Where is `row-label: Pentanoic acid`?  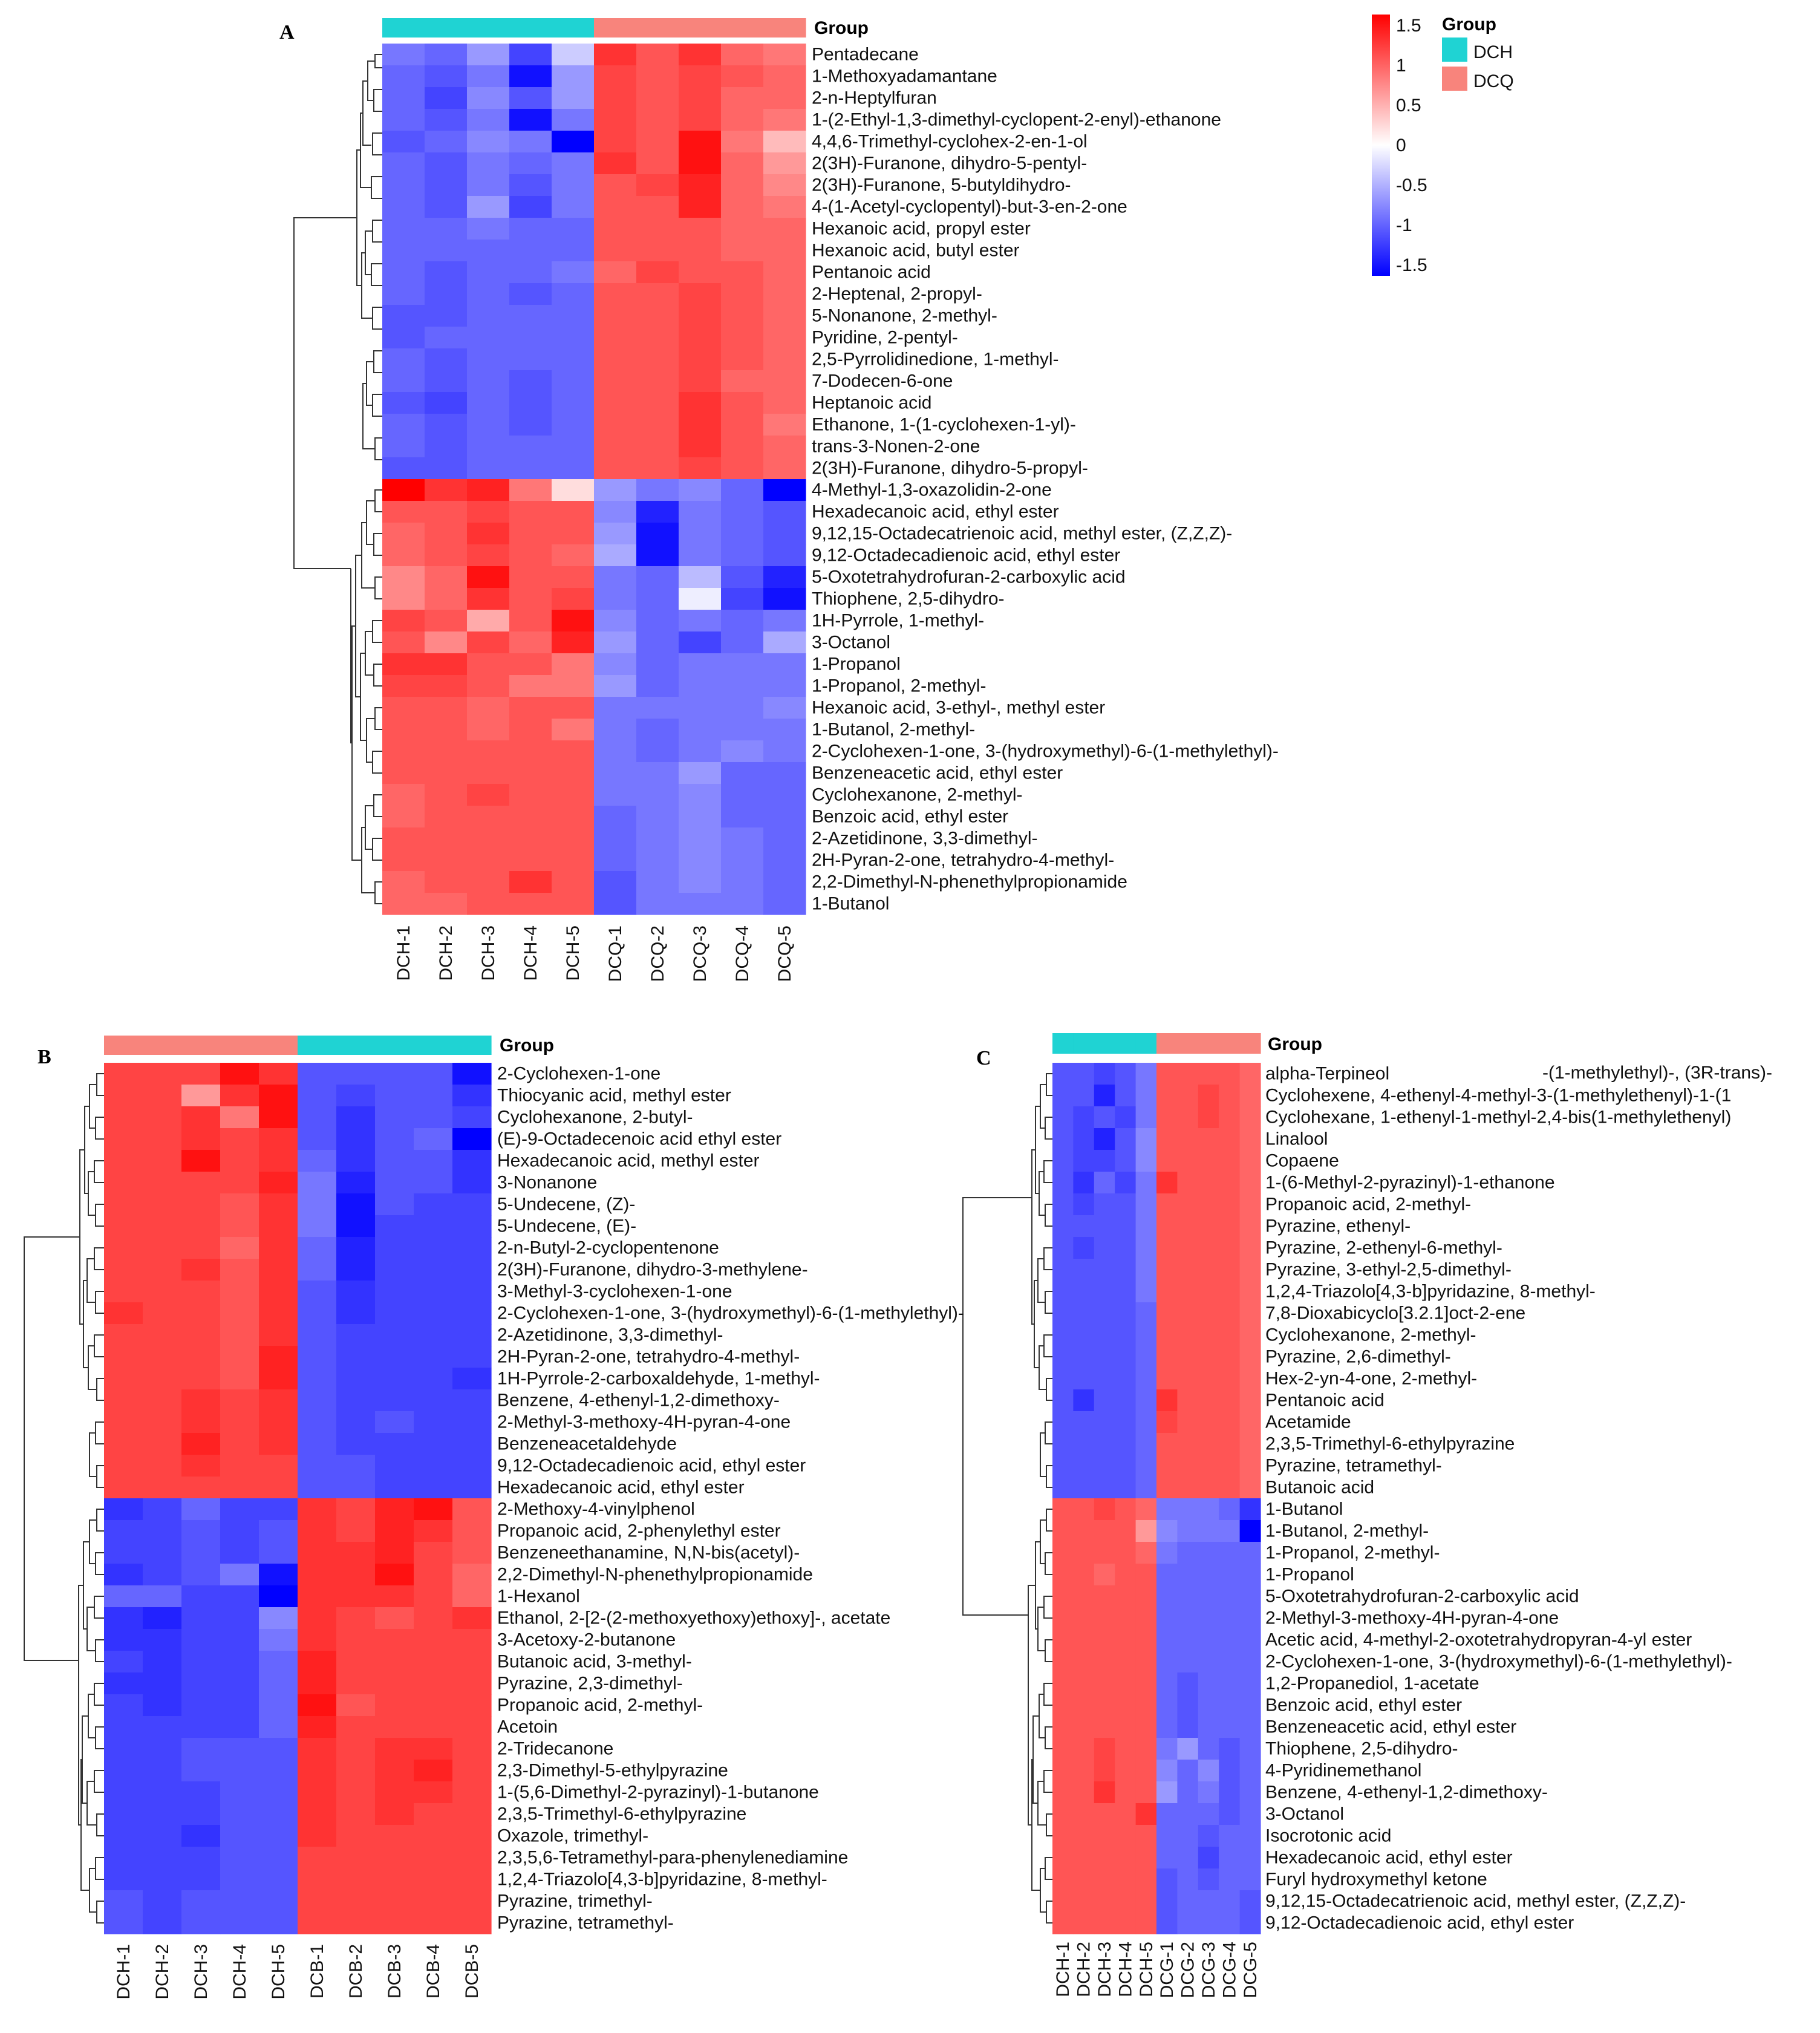
row-label: Pentanoic acid is located at coordinates (1325, 1400).